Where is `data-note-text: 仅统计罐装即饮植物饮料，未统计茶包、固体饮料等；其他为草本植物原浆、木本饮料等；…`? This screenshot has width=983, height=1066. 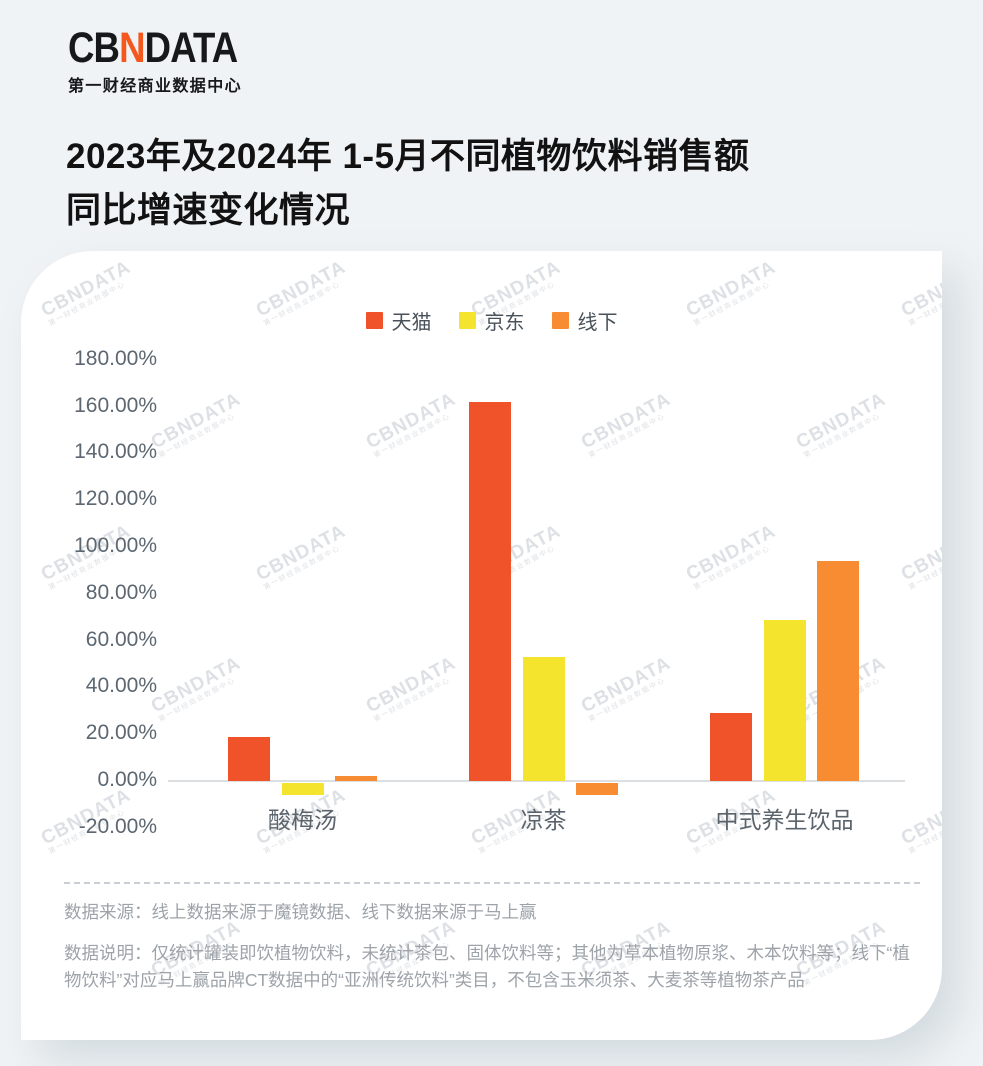
data-note-text: 仅统计罐装即饮植物饮料，未统计茶包、固体饮料等；其他为草本植物原浆、木本饮料等；… is located at coordinates (487, 966).